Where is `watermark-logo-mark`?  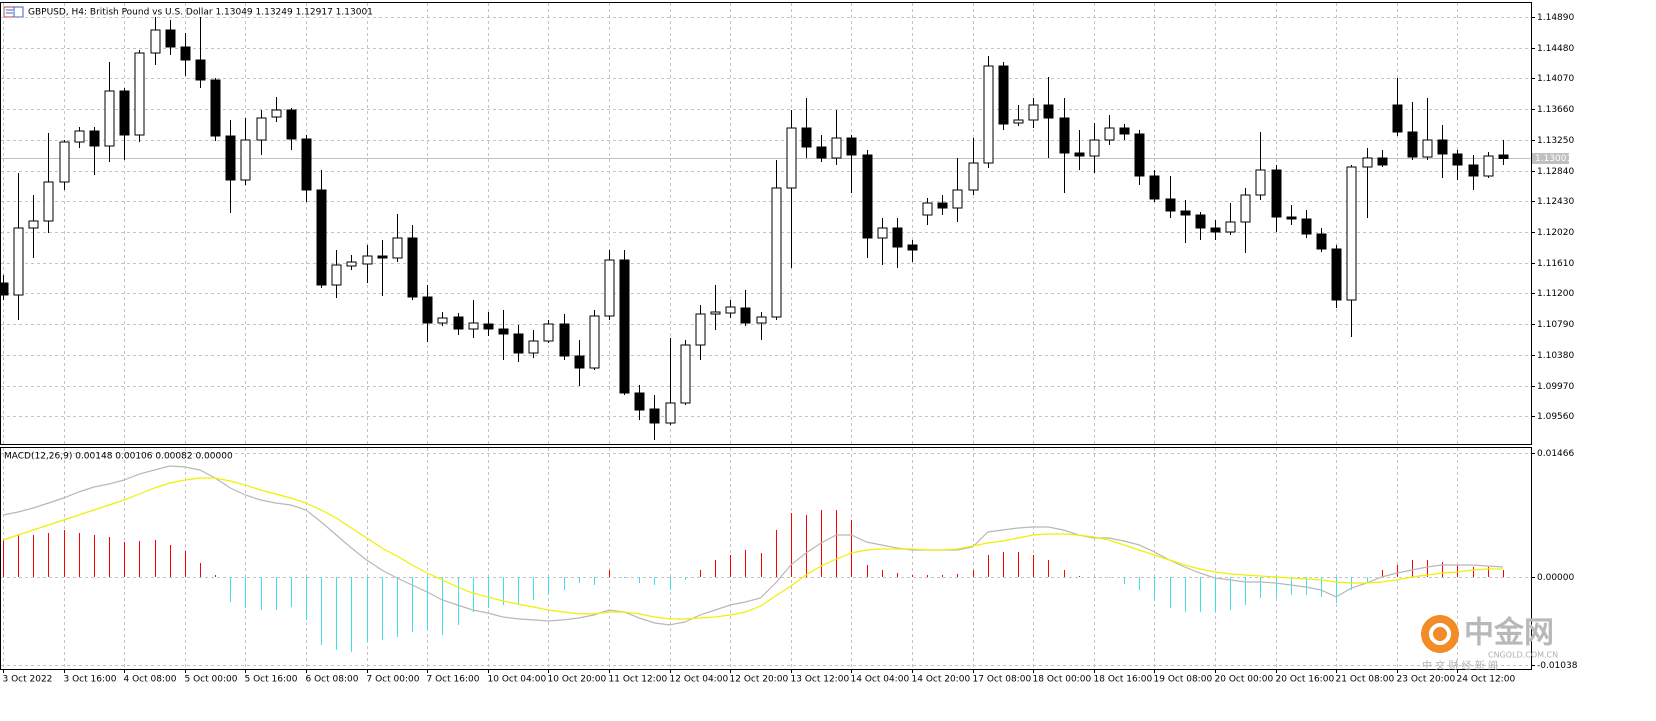
watermark-logo-mark is located at coordinates (1440, 634).